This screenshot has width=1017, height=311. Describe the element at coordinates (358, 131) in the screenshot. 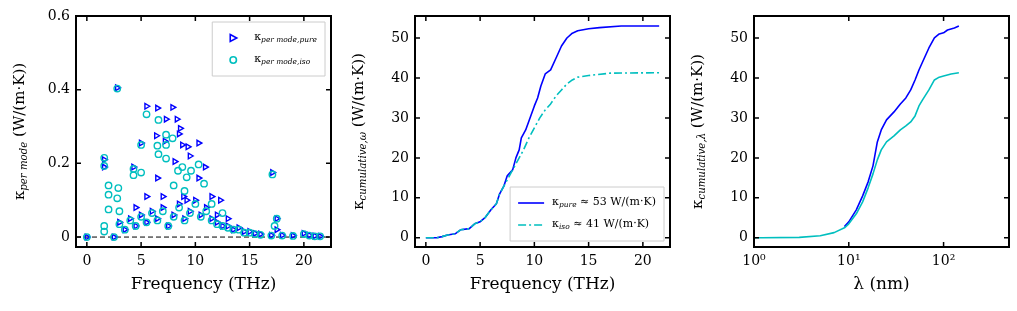

I see `y-axis-title: κcumulative,ω (W/(m·K))` at that location.